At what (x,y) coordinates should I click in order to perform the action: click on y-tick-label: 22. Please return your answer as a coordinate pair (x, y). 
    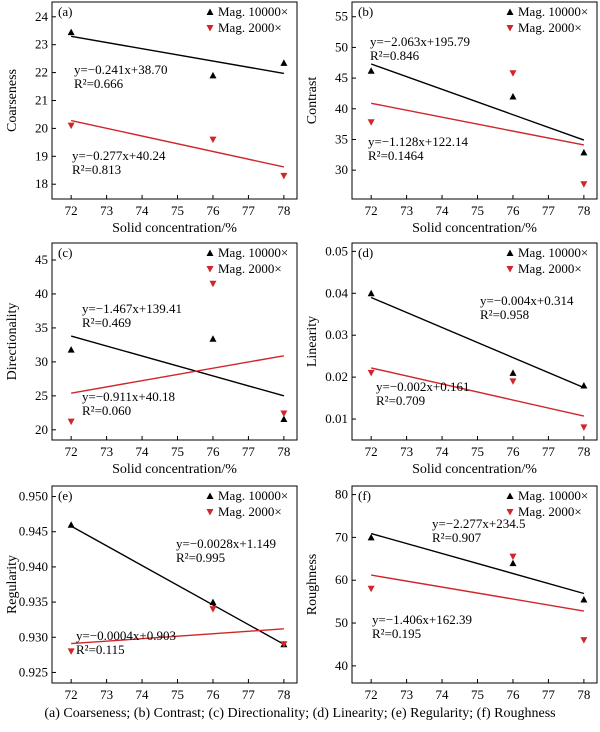
    Looking at the image, I should click on (41, 72).